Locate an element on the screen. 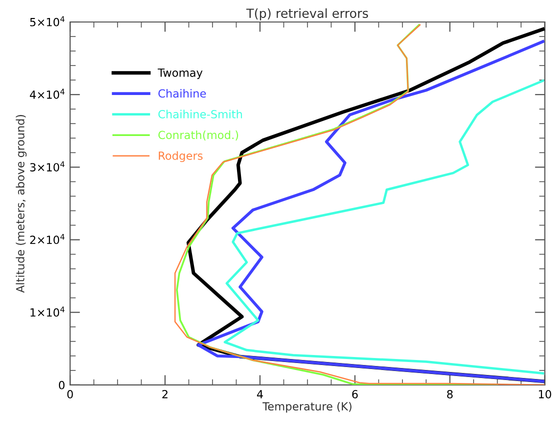 The height and width of the screenshot is (423, 552). y-tick-label: 2×10$^{4}$ is located at coordinates (47, 239).